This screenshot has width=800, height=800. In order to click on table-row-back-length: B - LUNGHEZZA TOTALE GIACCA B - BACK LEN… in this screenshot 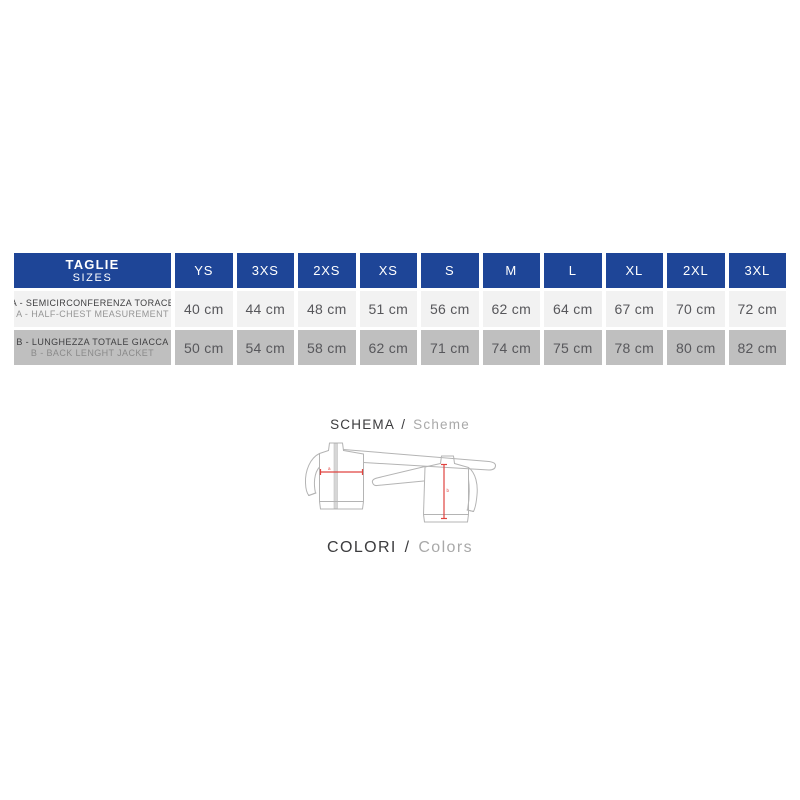, I will do `click(400, 347)`.